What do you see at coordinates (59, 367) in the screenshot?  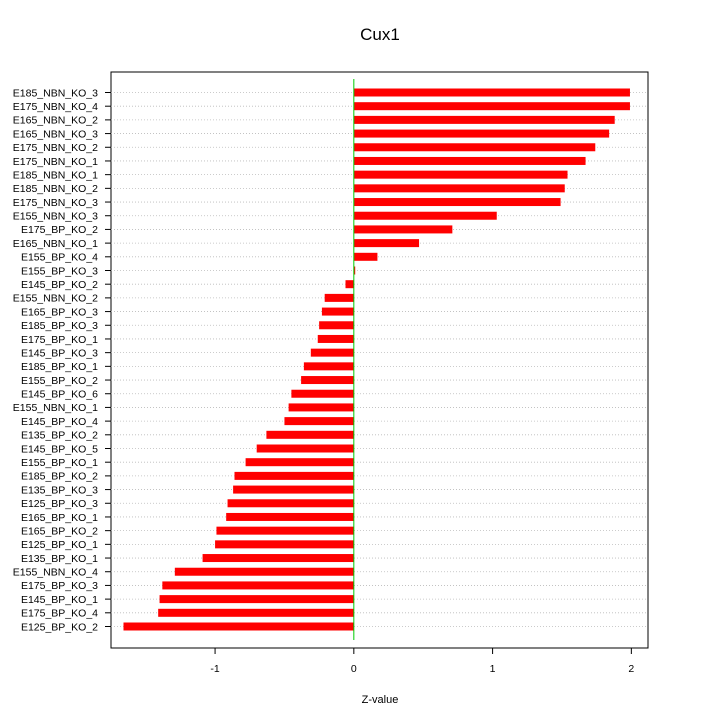 I see `category-label: E185_BP_KO_1` at bounding box center [59, 367].